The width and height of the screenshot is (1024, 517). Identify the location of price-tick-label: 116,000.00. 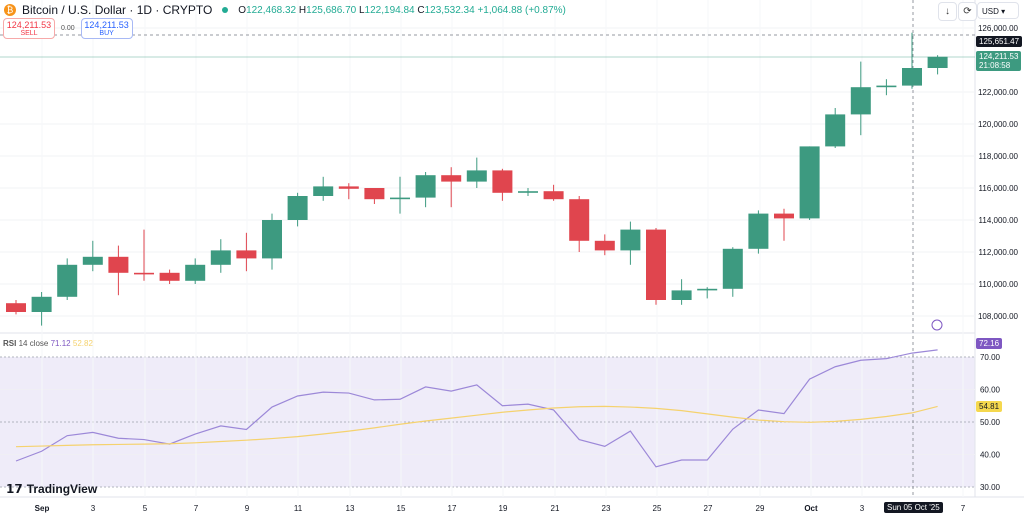
(999, 188).